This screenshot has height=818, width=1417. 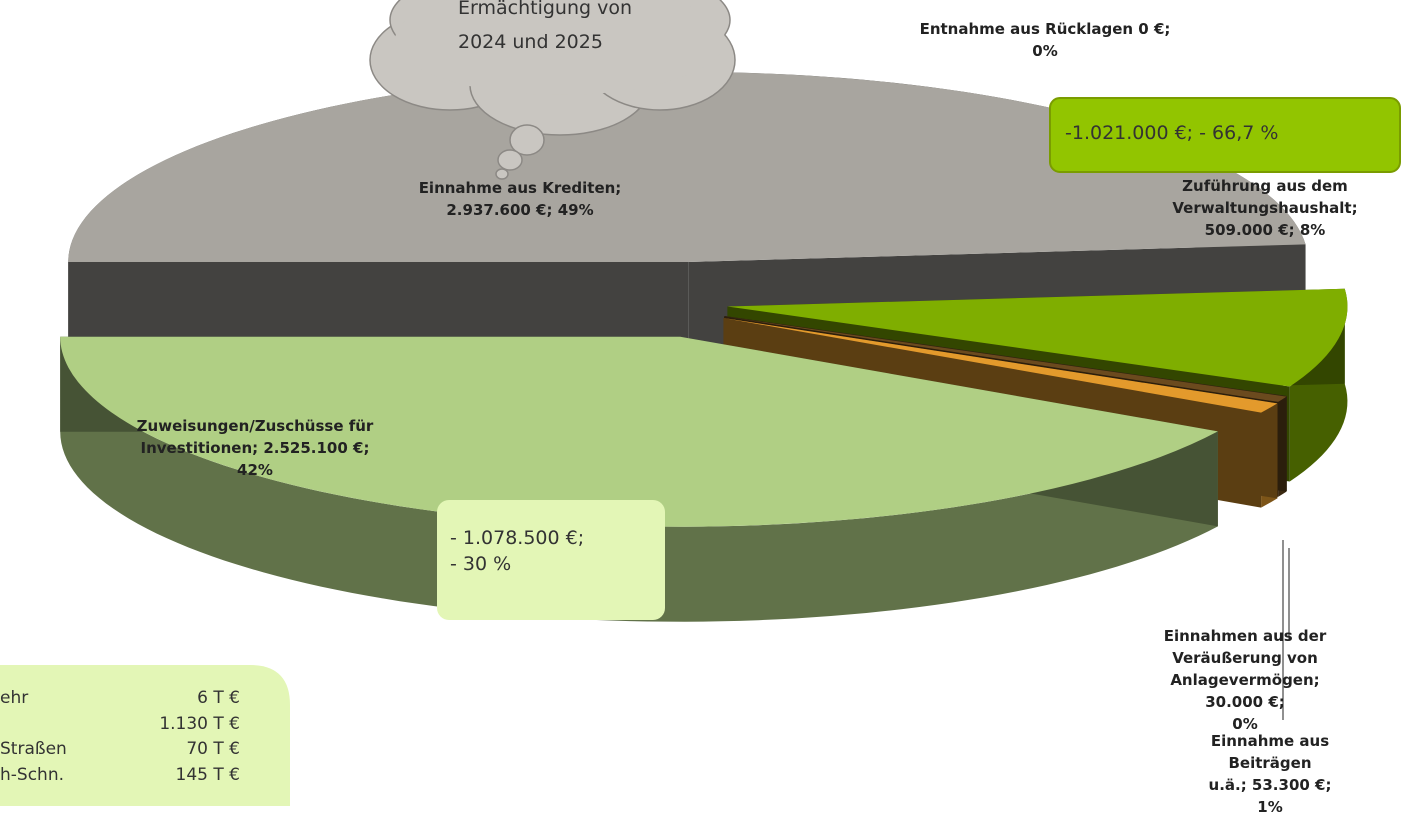 What do you see at coordinates (145, 735) in the screenshot?
I see `breakdown-box` at bounding box center [145, 735].